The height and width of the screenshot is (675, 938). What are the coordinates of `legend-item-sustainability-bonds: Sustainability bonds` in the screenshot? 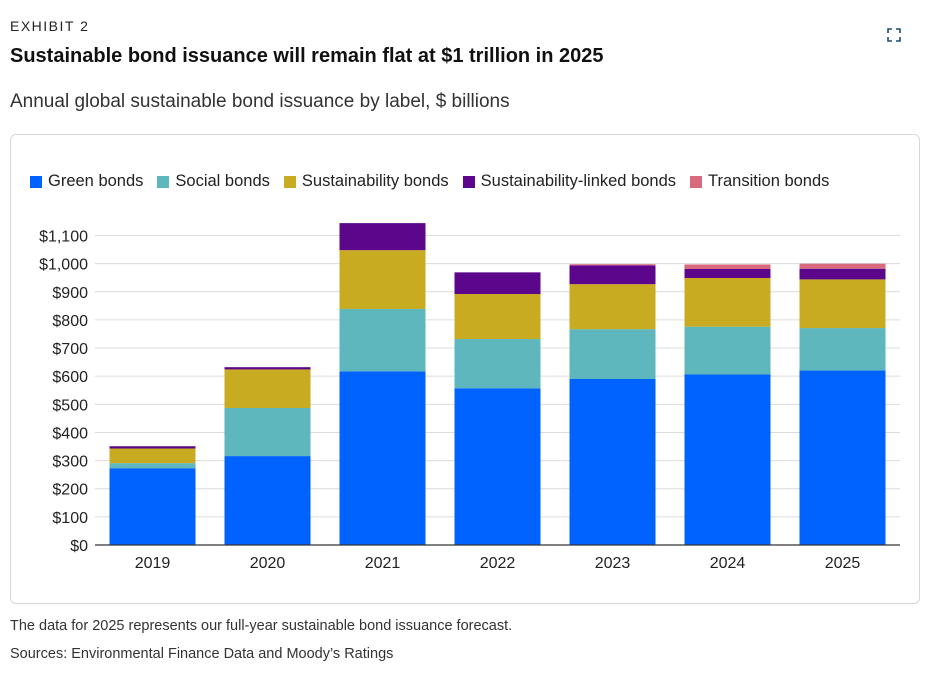 It's located at (366, 181).